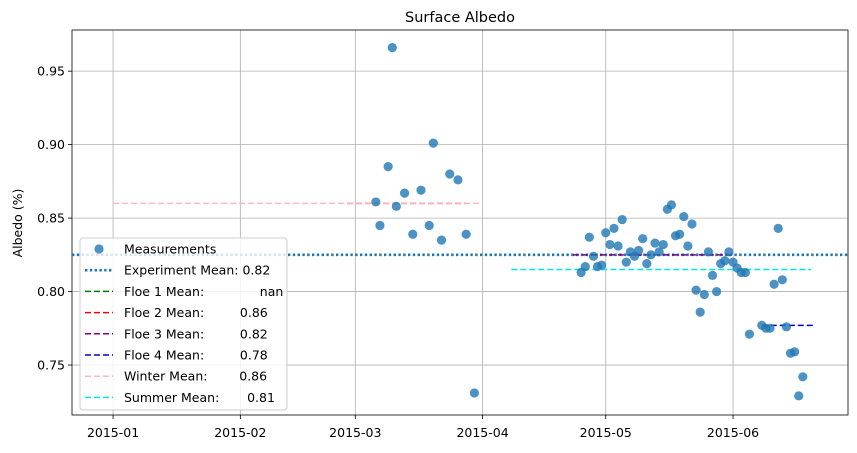 This screenshot has width=857, height=453. What do you see at coordinates (51, 218) in the screenshot?
I see `y-tick-label: 0.85` at bounding box center [51, 218].